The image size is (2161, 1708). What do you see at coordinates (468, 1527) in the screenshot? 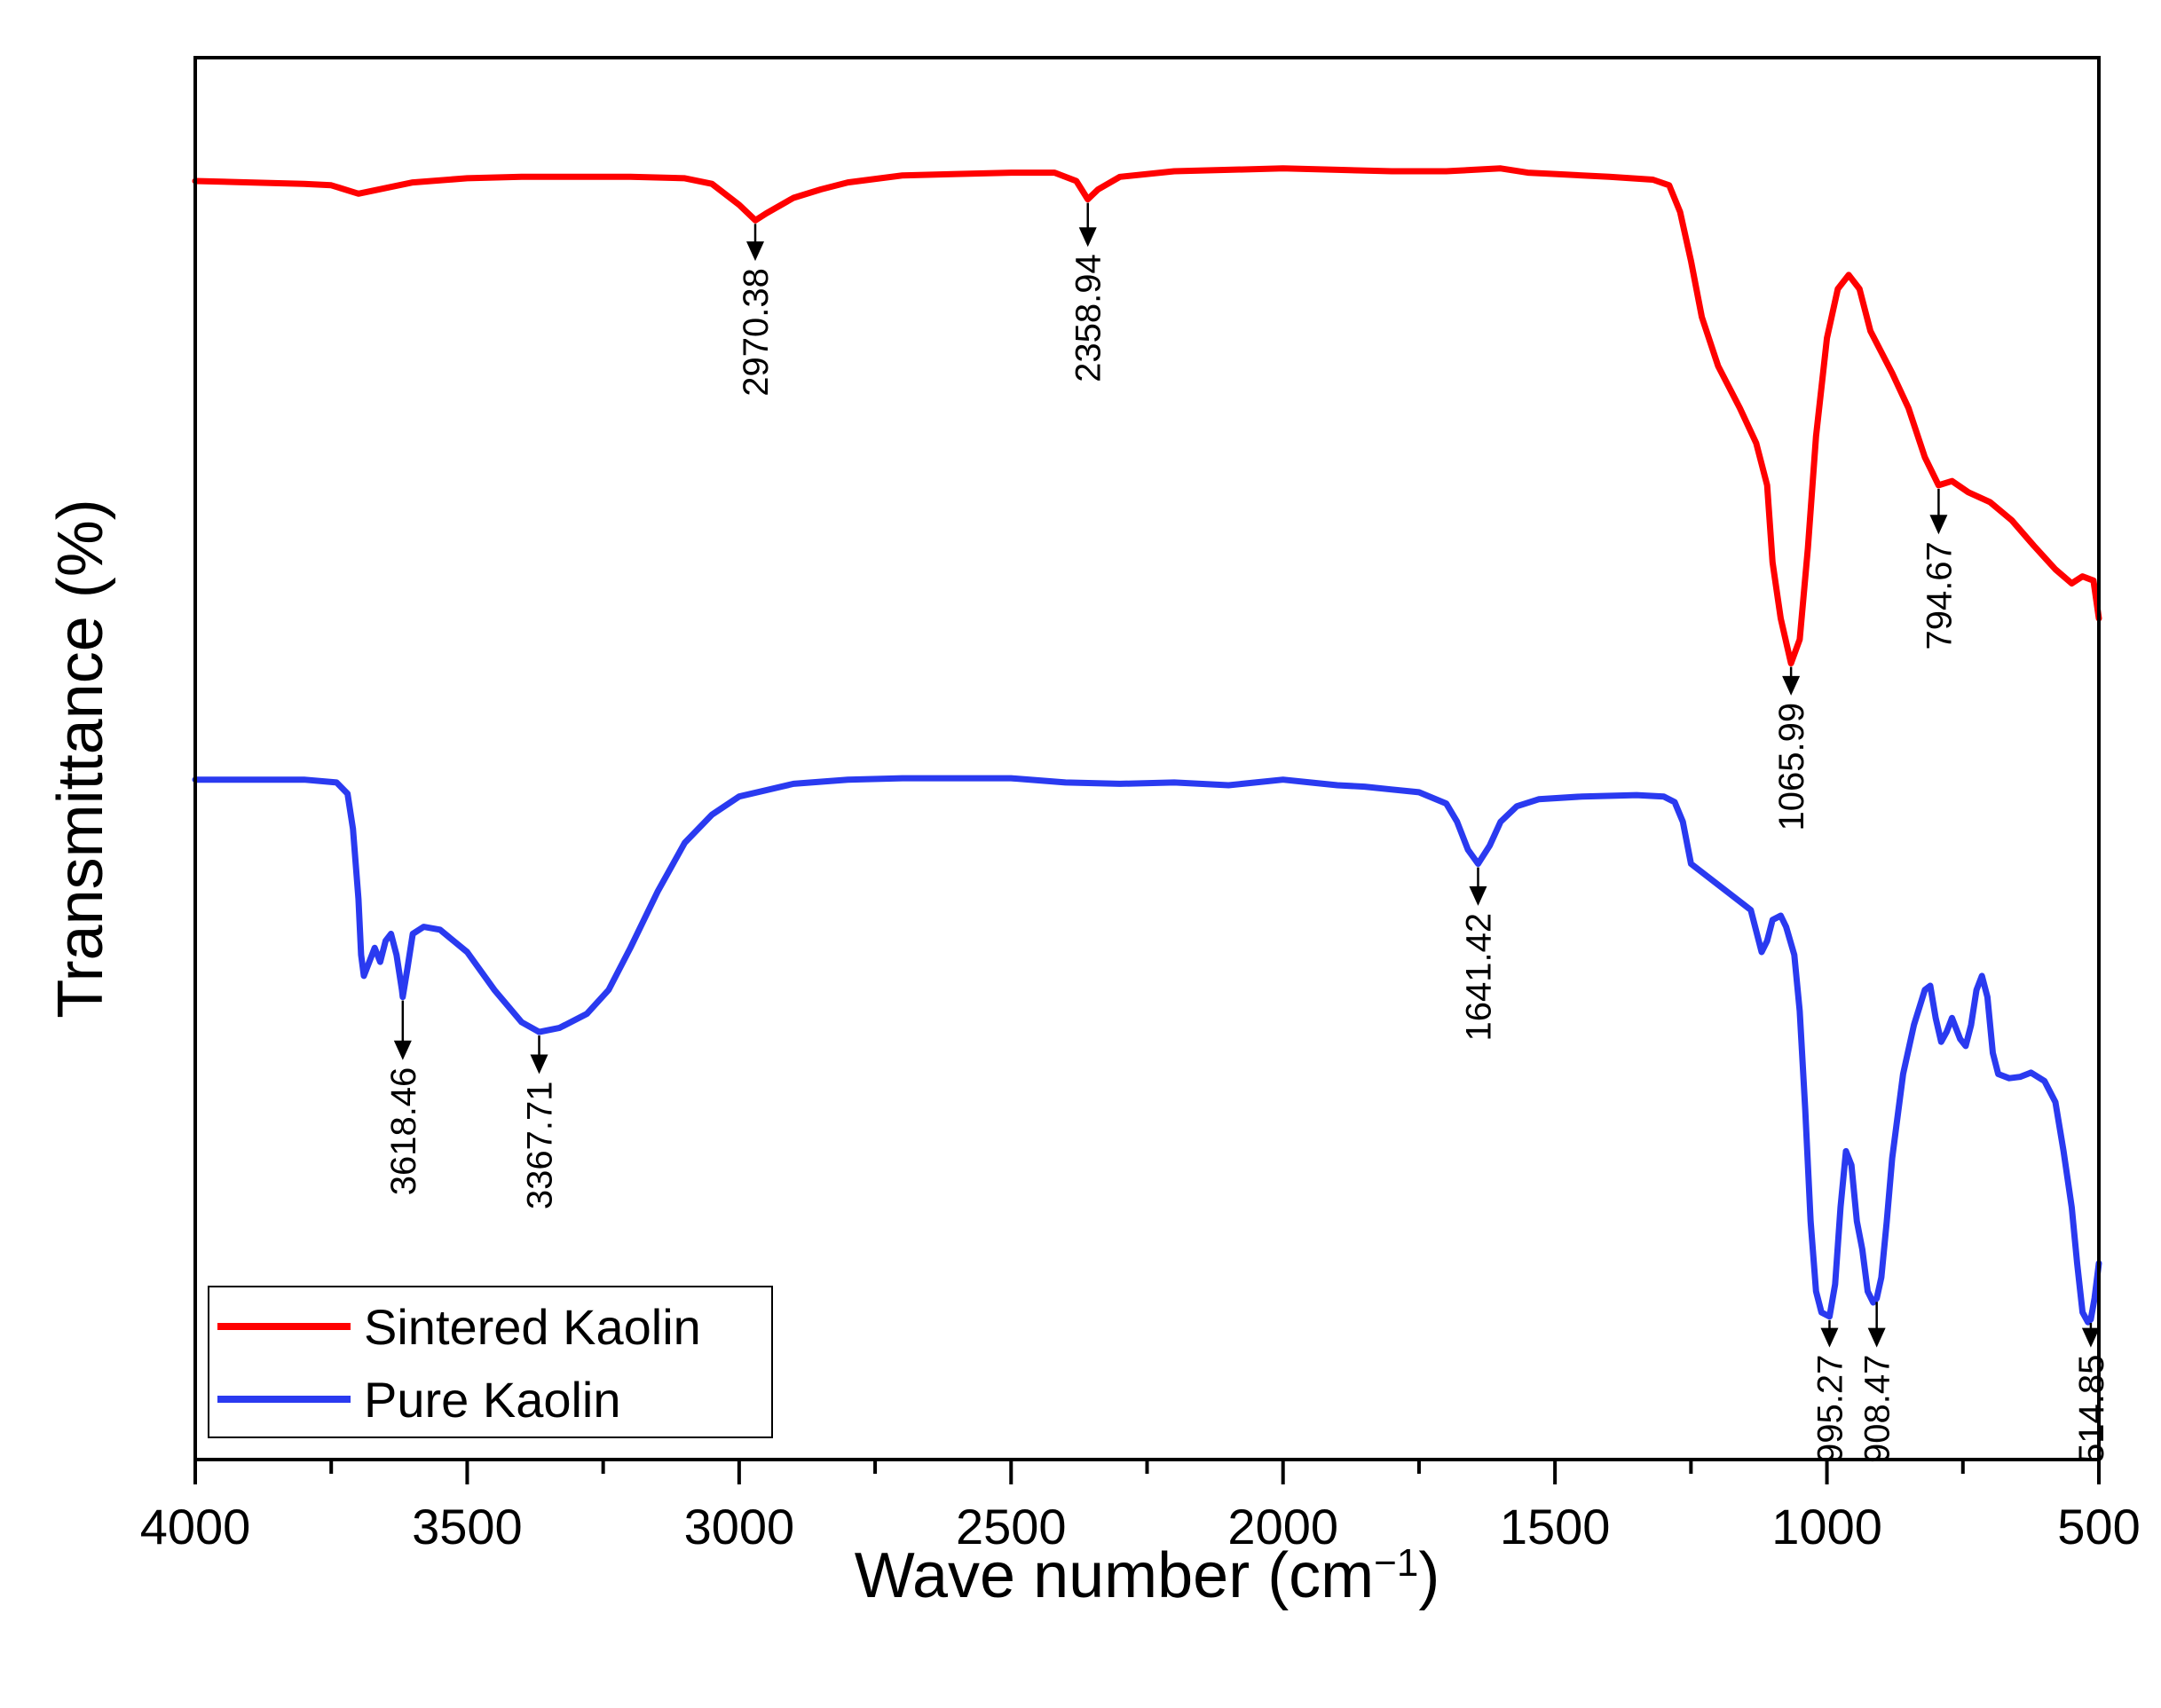
I see `x-tick-label: 3500` at bounding box center [468, 1527].